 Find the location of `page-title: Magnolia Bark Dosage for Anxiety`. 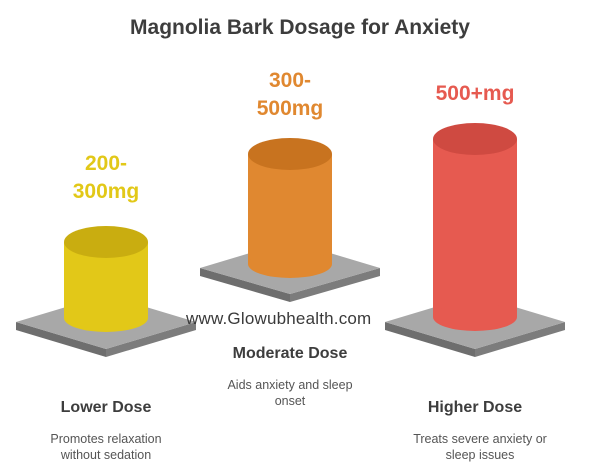

page-title: Magnolia Bark Dosage for Anxiety is located at coordinates (300, 27).